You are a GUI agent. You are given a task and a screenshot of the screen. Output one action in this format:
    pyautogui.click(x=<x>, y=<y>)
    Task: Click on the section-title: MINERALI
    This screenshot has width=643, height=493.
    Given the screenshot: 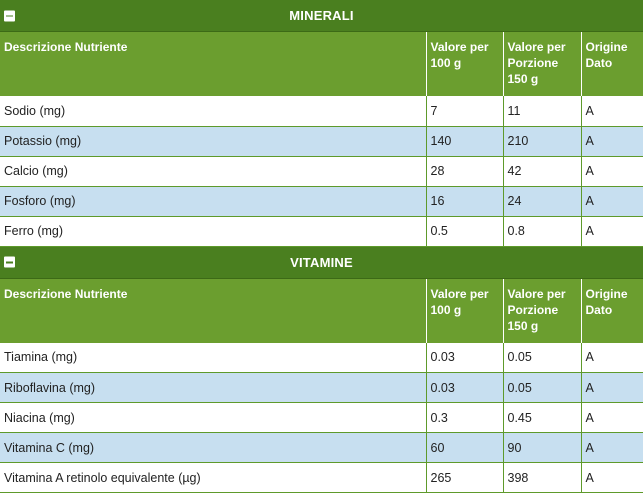 What is the action you would take?
    pyautogui.click(x=321, y=15)
    